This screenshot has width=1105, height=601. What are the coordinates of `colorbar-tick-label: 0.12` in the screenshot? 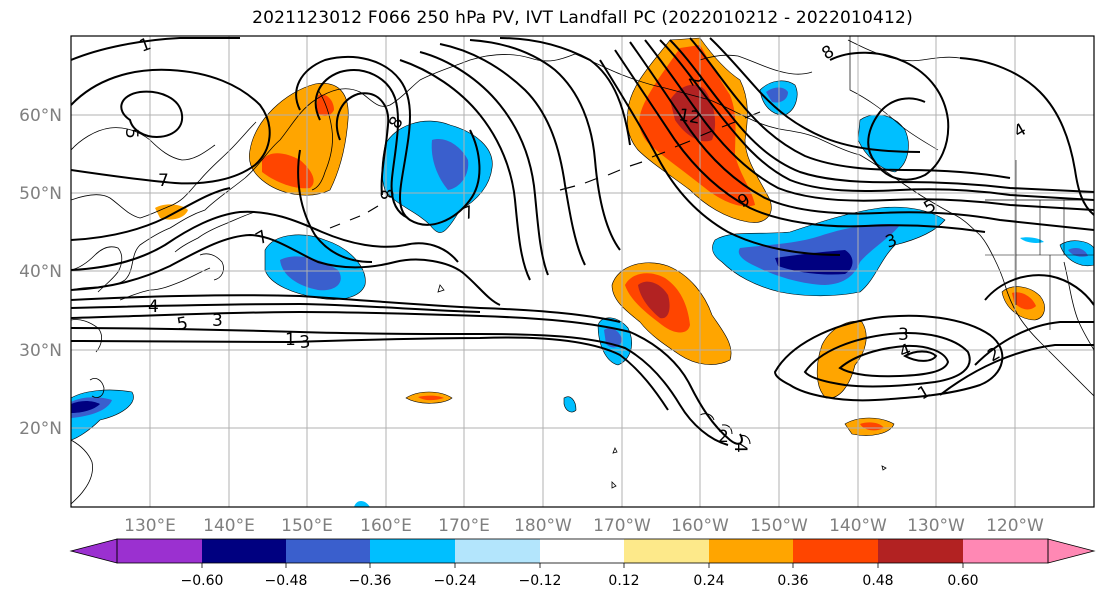 It's located at (623, 581).